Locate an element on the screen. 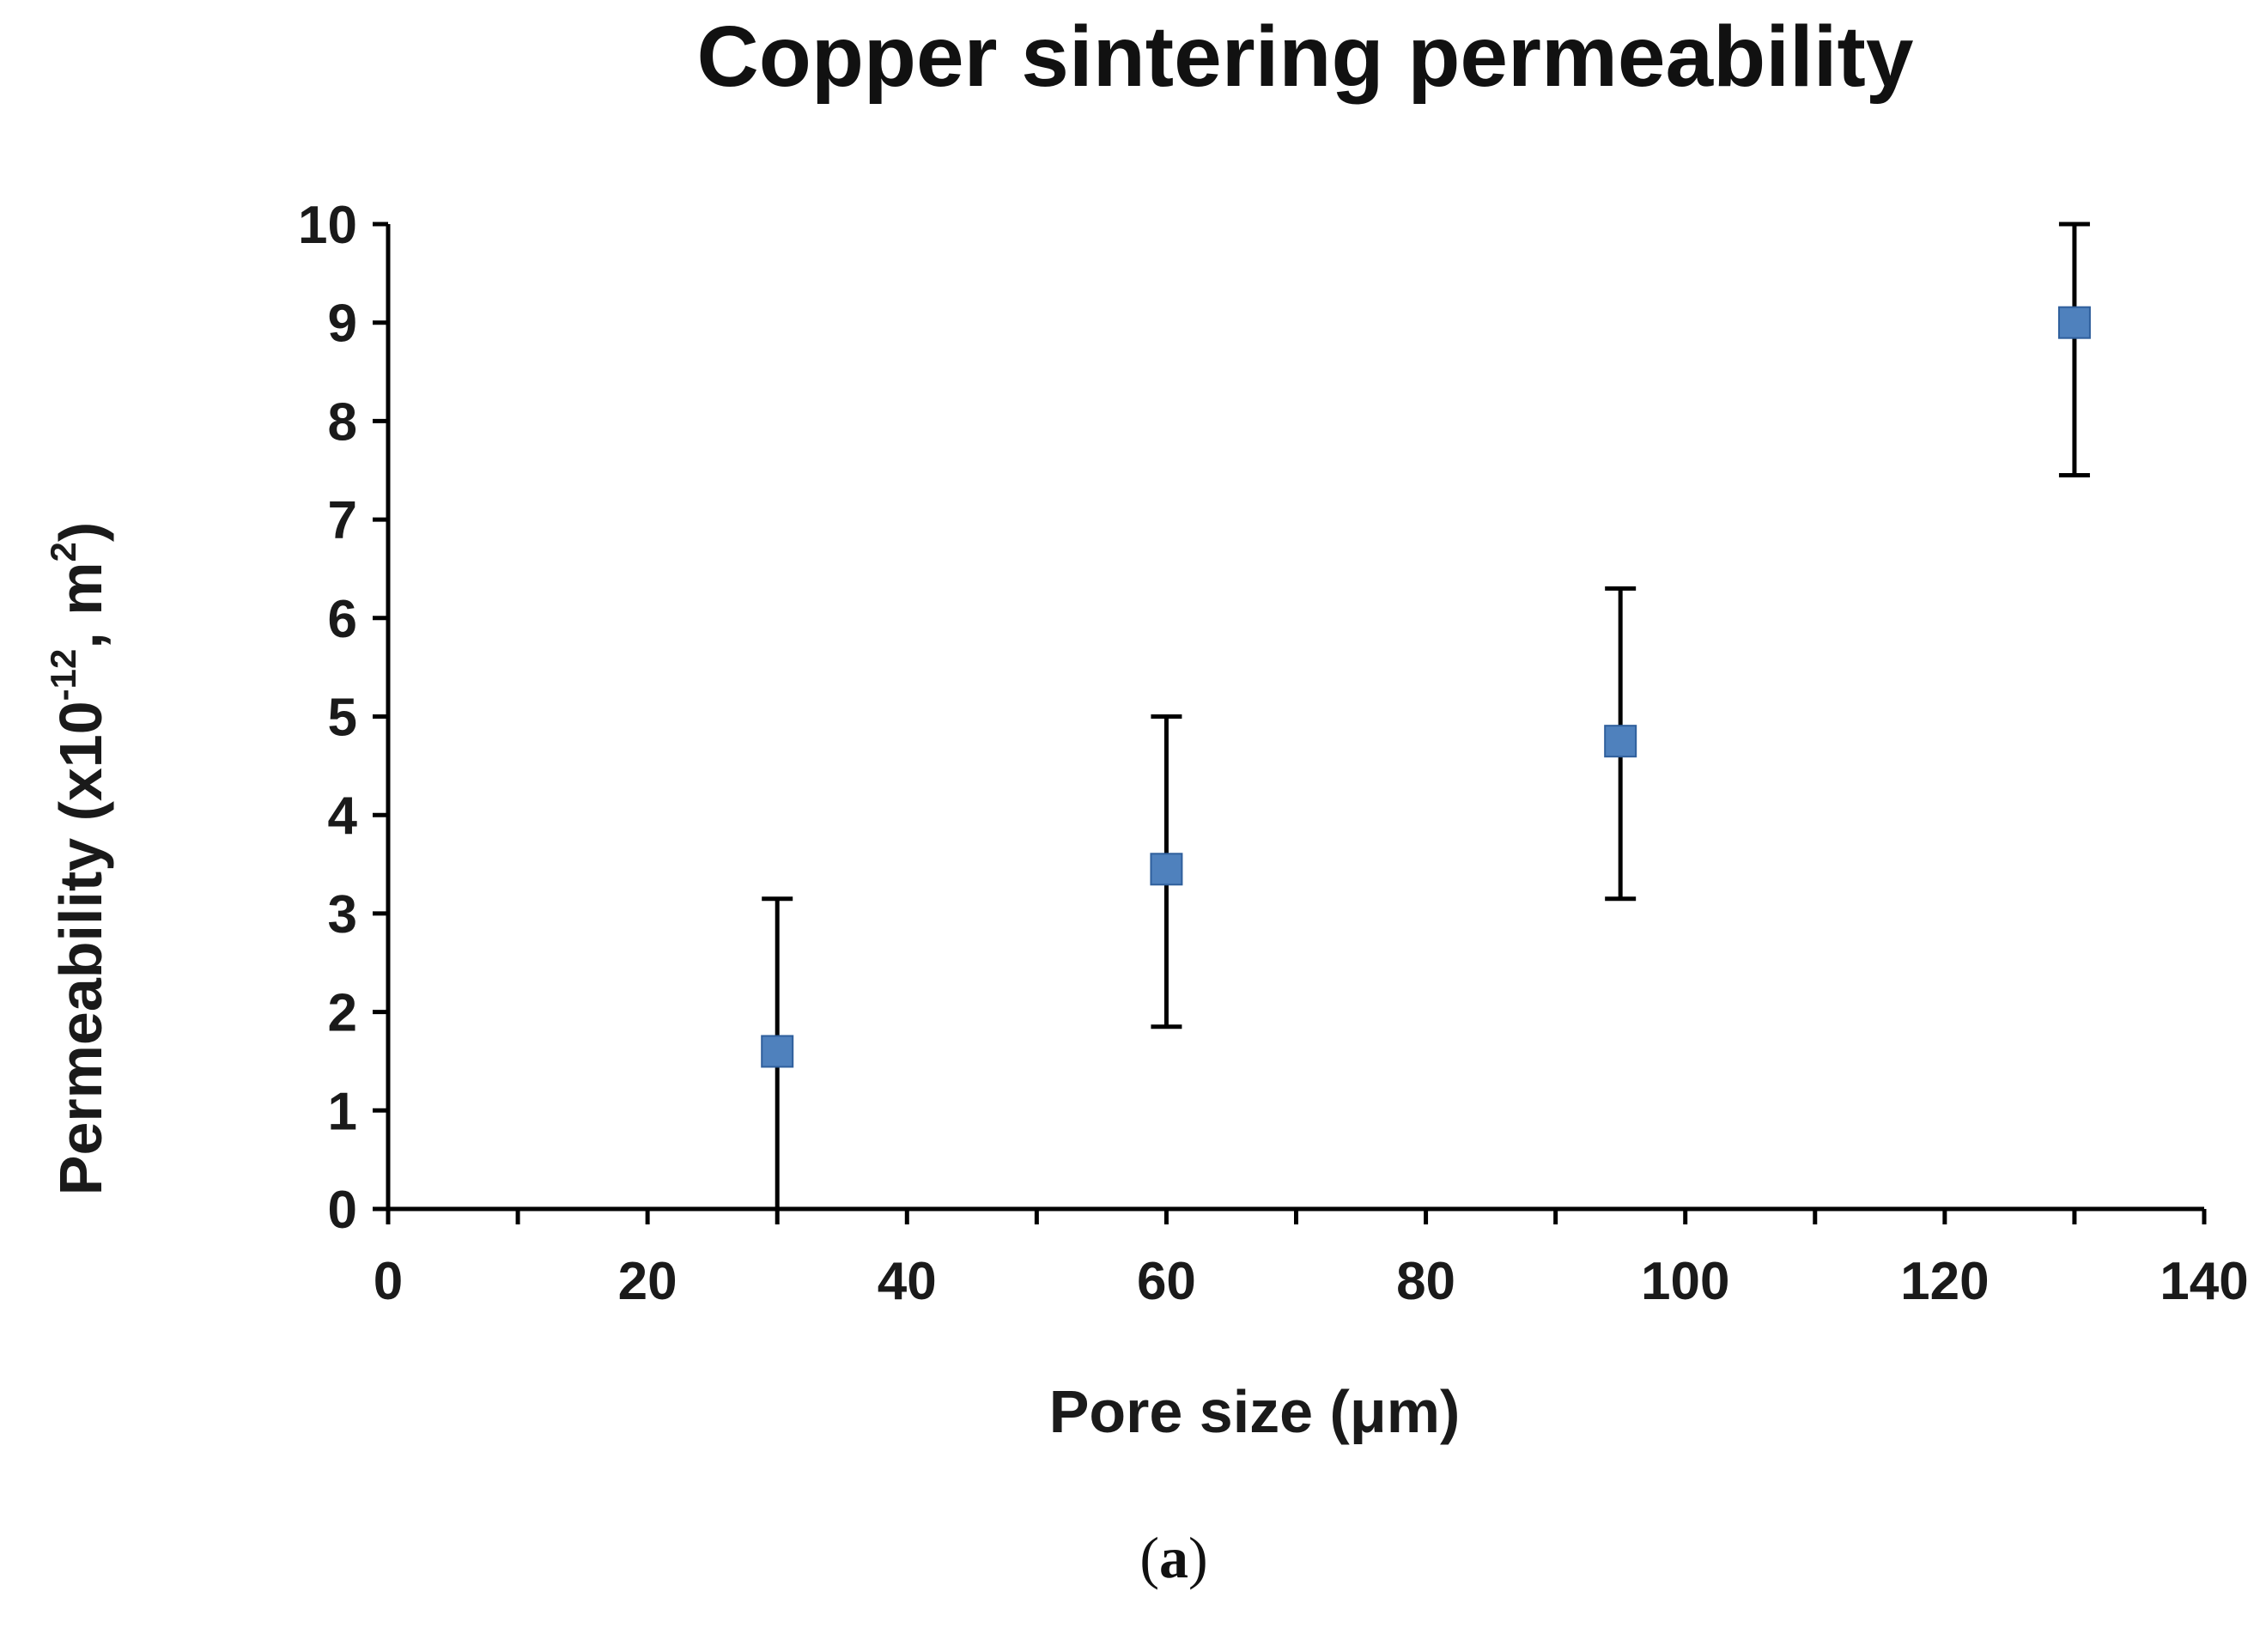 The width and height of the screenshot is (2266, 1652). y-tick-label: 7 is located at coordinates (342, 520).